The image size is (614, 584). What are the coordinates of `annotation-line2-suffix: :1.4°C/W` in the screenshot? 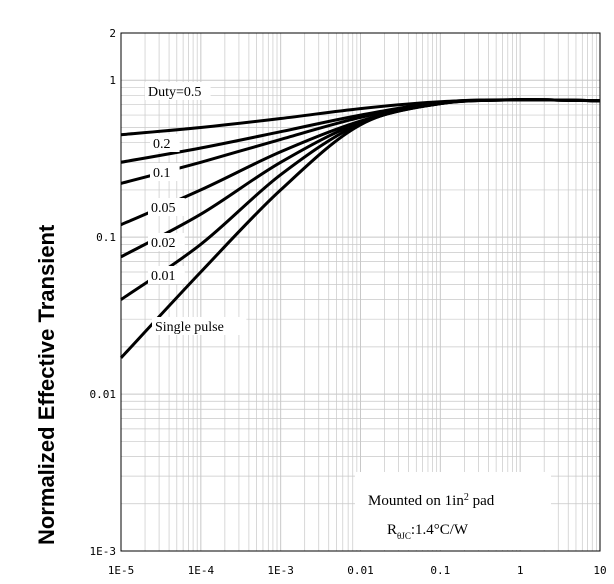 It's located at (440, 530).